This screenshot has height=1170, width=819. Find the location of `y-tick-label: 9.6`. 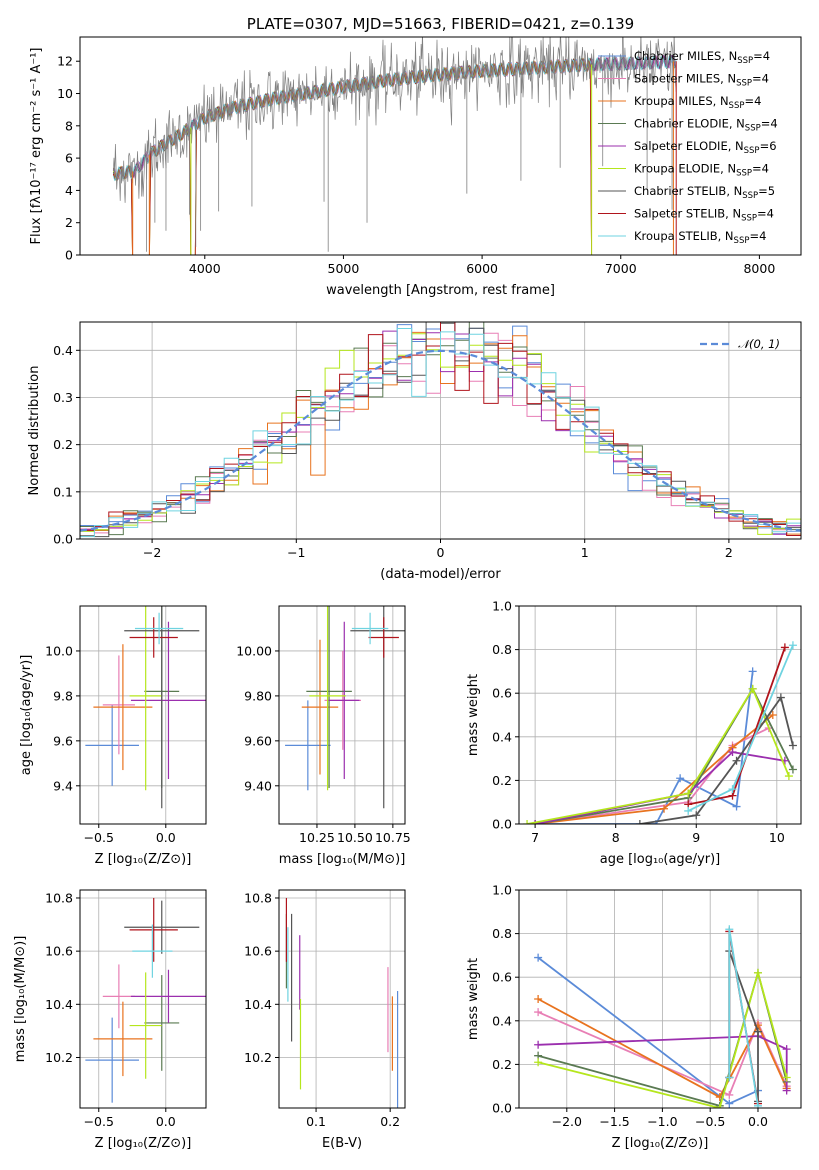

y-tick-label: 9.6 is located at coordinates (63, 740).